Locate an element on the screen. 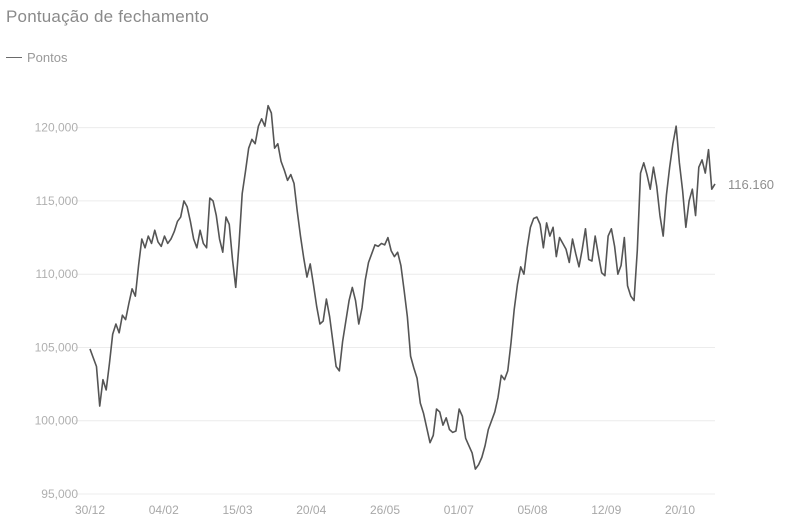 This screenshot has width=787, height=522. x-tick-label: 05/08 is located at coordinates (532, 510).